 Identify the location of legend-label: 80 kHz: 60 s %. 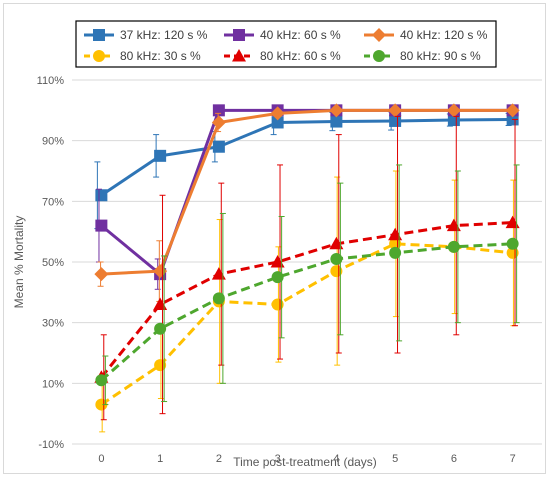
(300, 56).